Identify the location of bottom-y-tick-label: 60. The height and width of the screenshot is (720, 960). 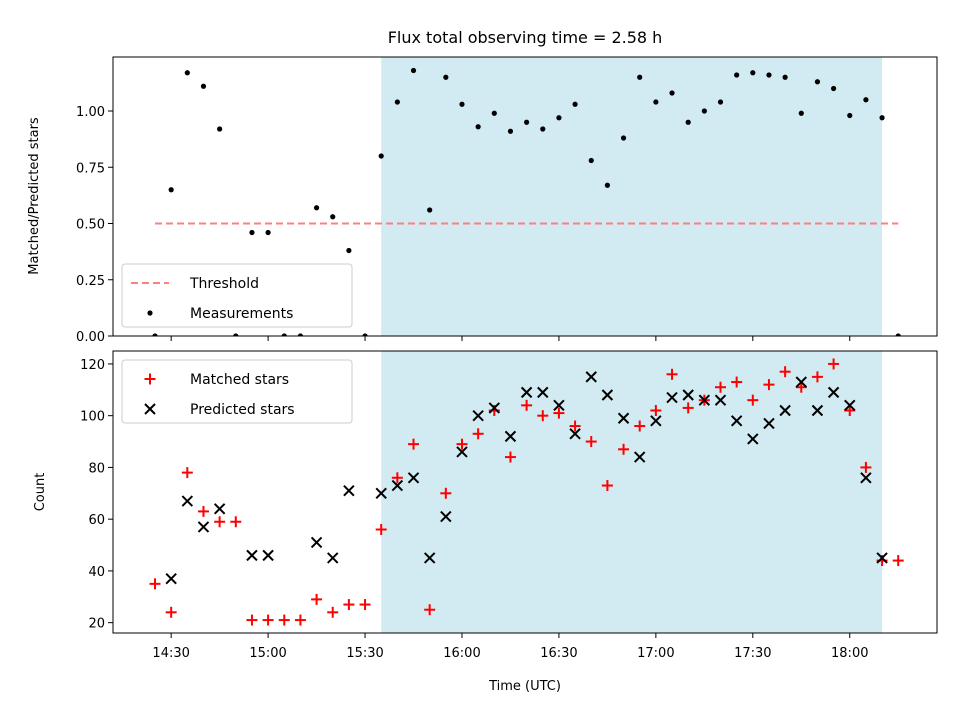
(96, 520).